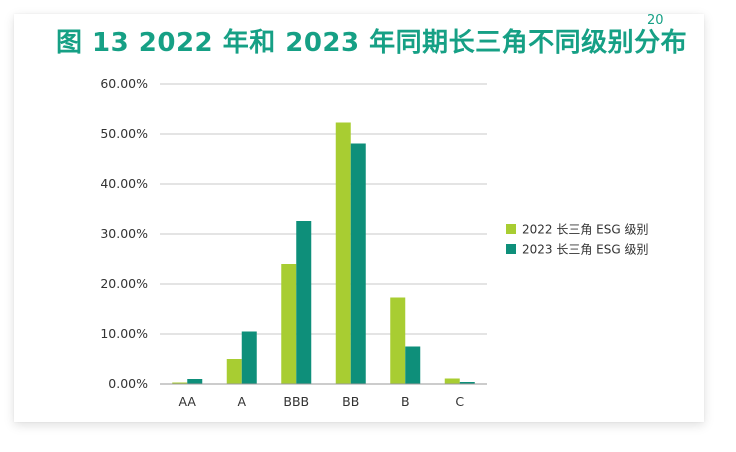 This screenshot has height=452, width=736. What do you see at coordinates (241, 401) in the screenshot?
I see `x-tick-label: A` at bounding box center [241, 401].